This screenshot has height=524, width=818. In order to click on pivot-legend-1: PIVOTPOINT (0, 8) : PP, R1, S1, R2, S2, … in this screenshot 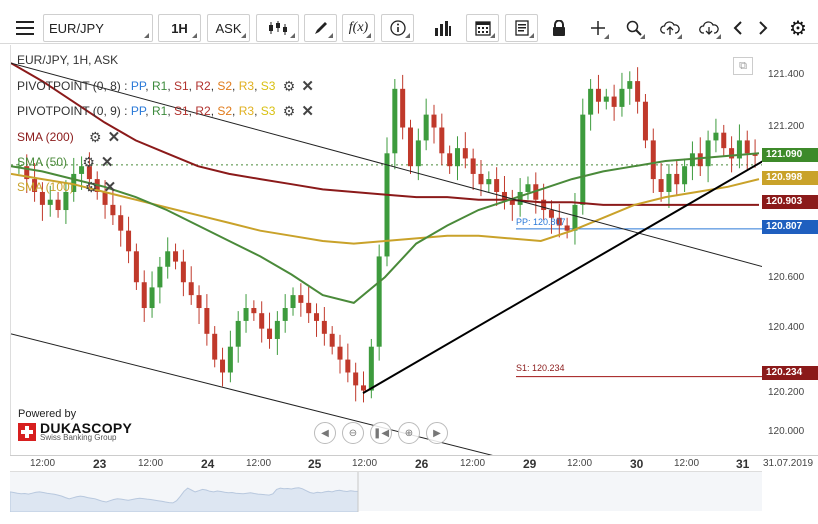, I will do `click(165, 86)`.